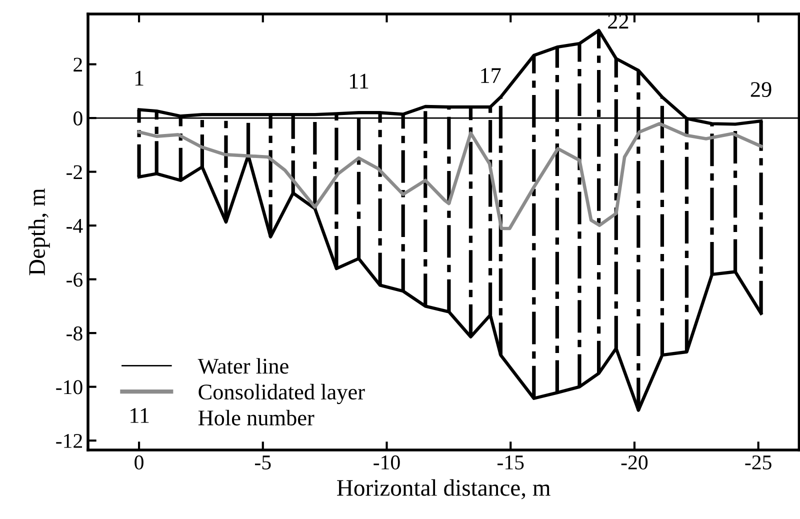 This screenshot has width=800, height=519. What do you see at coordinates (74, 279) in the screenshot?
I see `y-tick-label: -6` at bounding box center [74, 279].